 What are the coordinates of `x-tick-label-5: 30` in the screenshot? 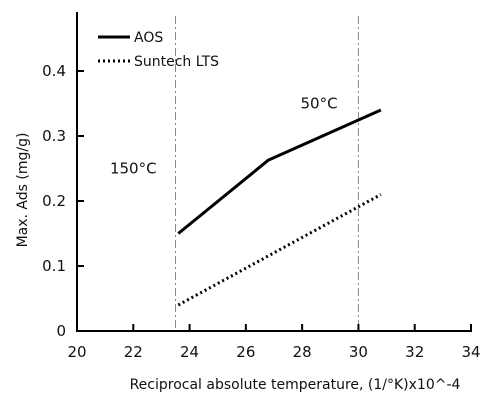 It's located at (358, 352).